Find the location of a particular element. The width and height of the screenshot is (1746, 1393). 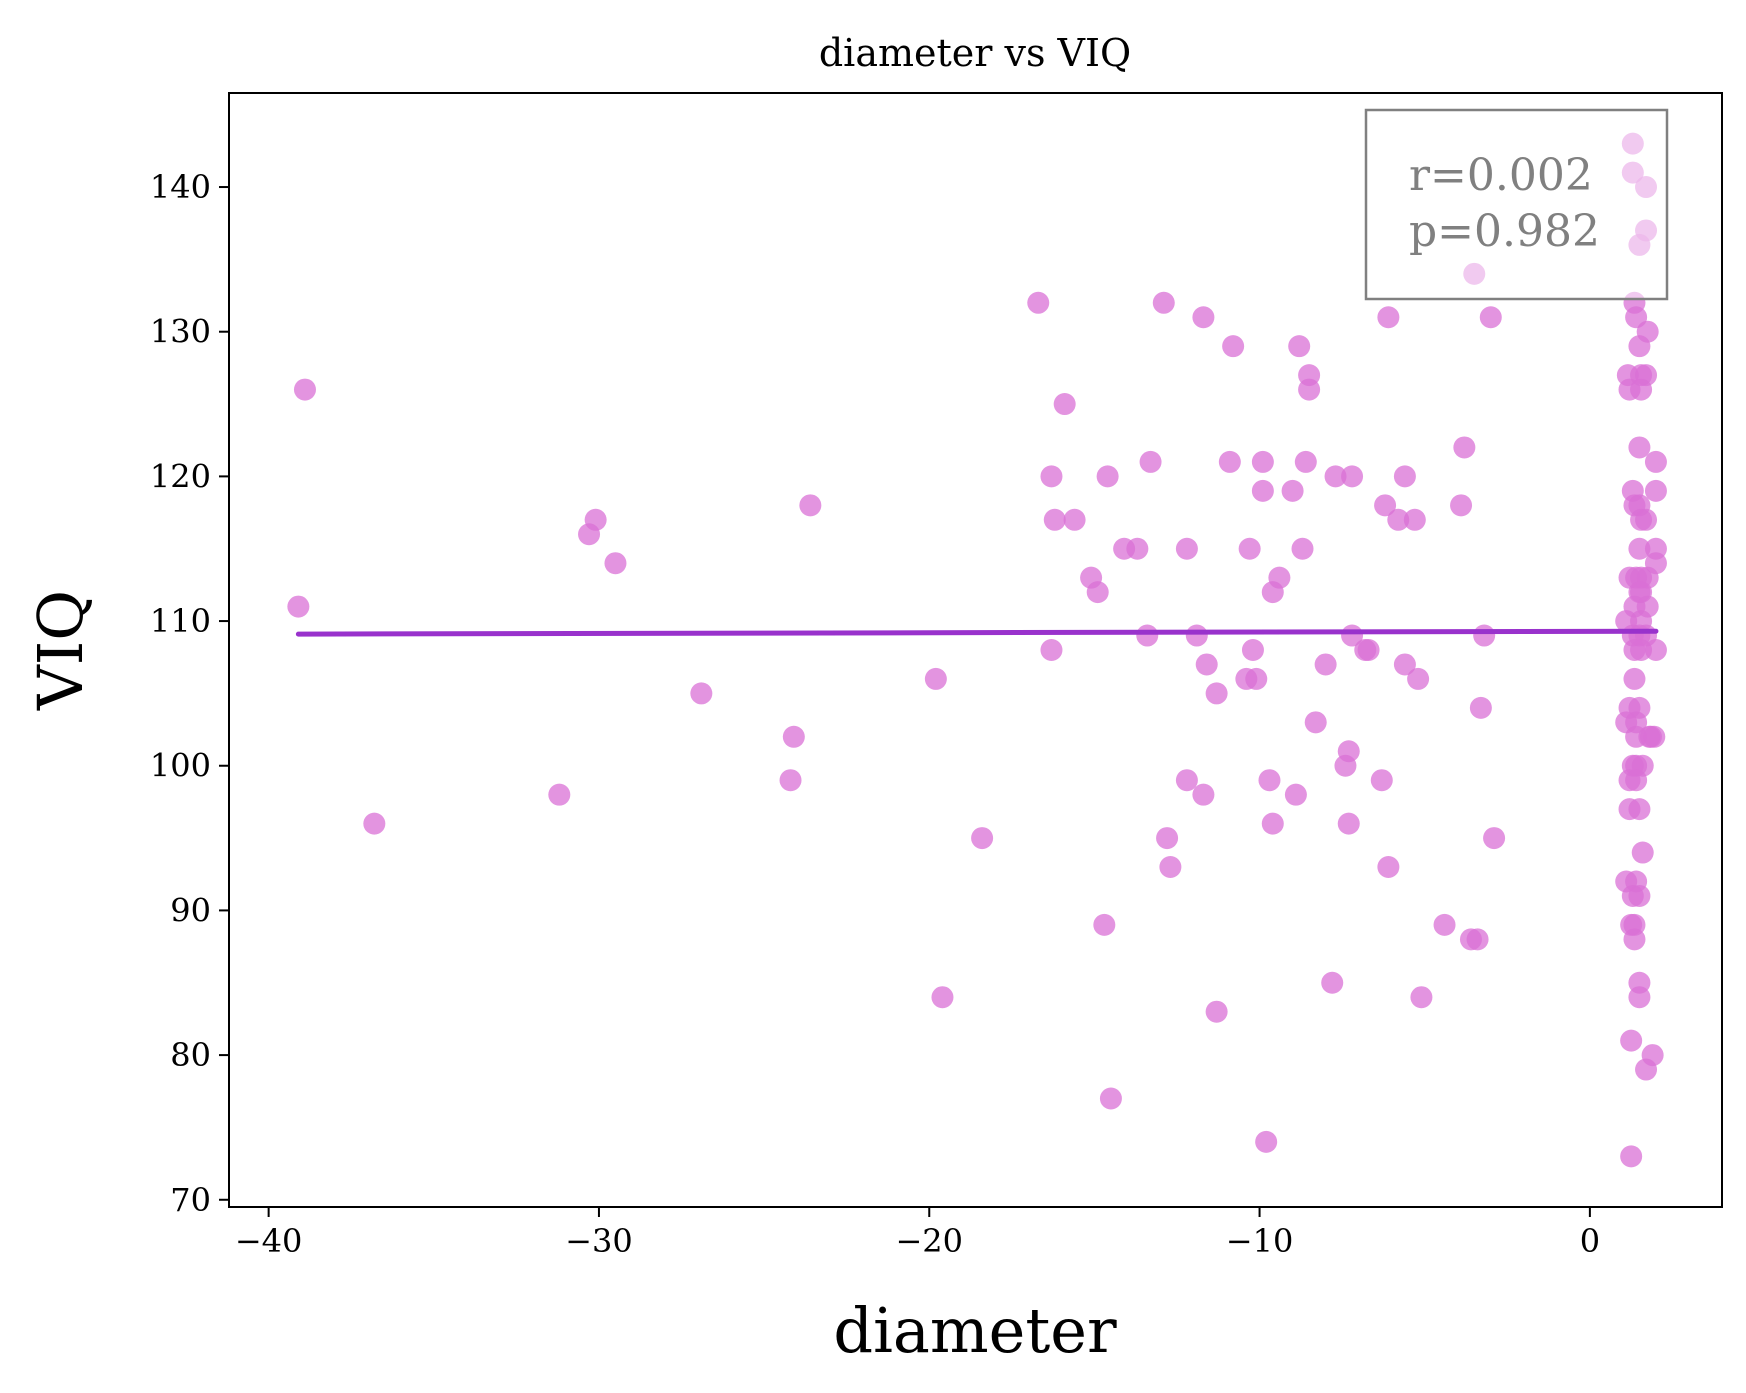

y-tick-label: 120 is located at coordinates (180, 476).